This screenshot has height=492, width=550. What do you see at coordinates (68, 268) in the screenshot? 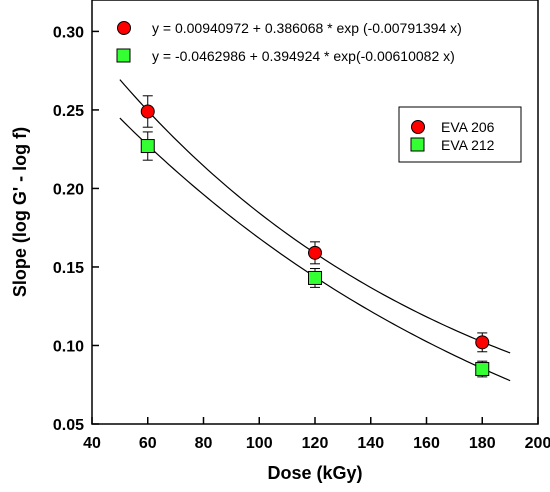
I see `y-tick-label: 0.15` at bounding box center [68, 268].